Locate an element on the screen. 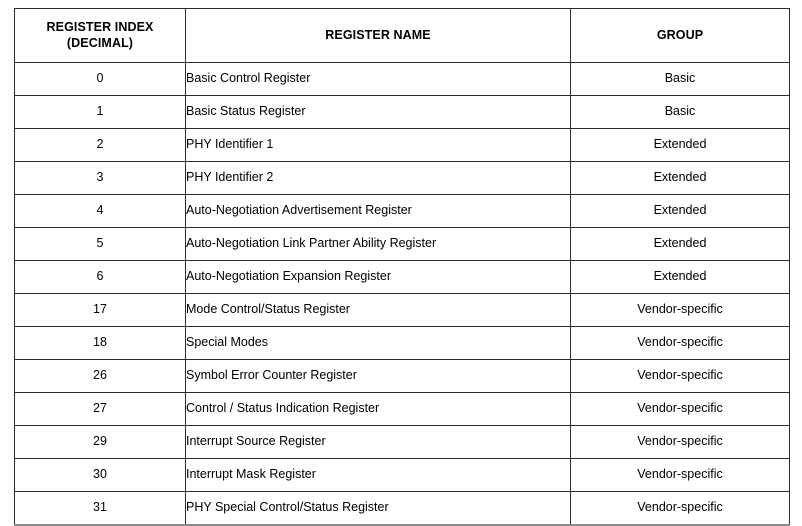  column-header-group: GROUP is located at coordinates (680, 35).